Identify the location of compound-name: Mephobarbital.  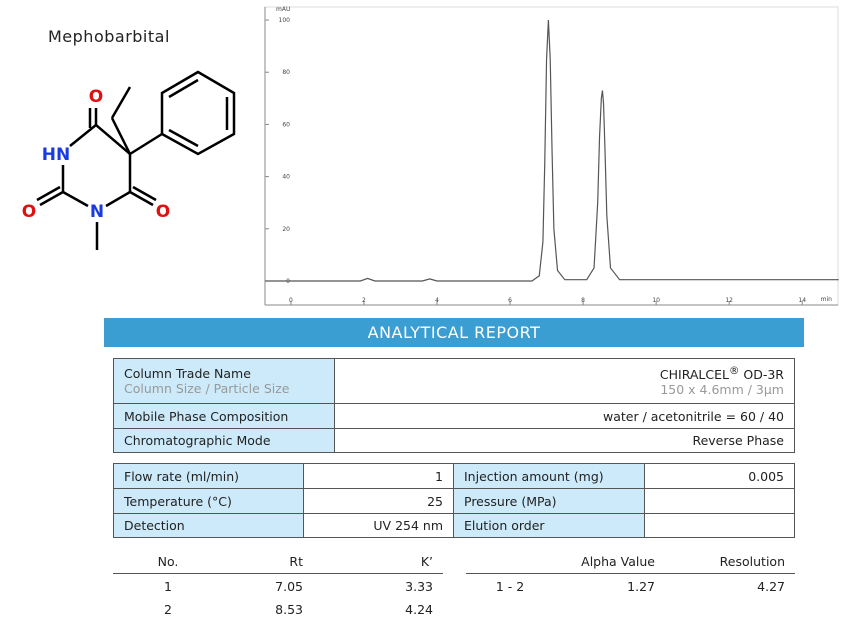
(109, 36).